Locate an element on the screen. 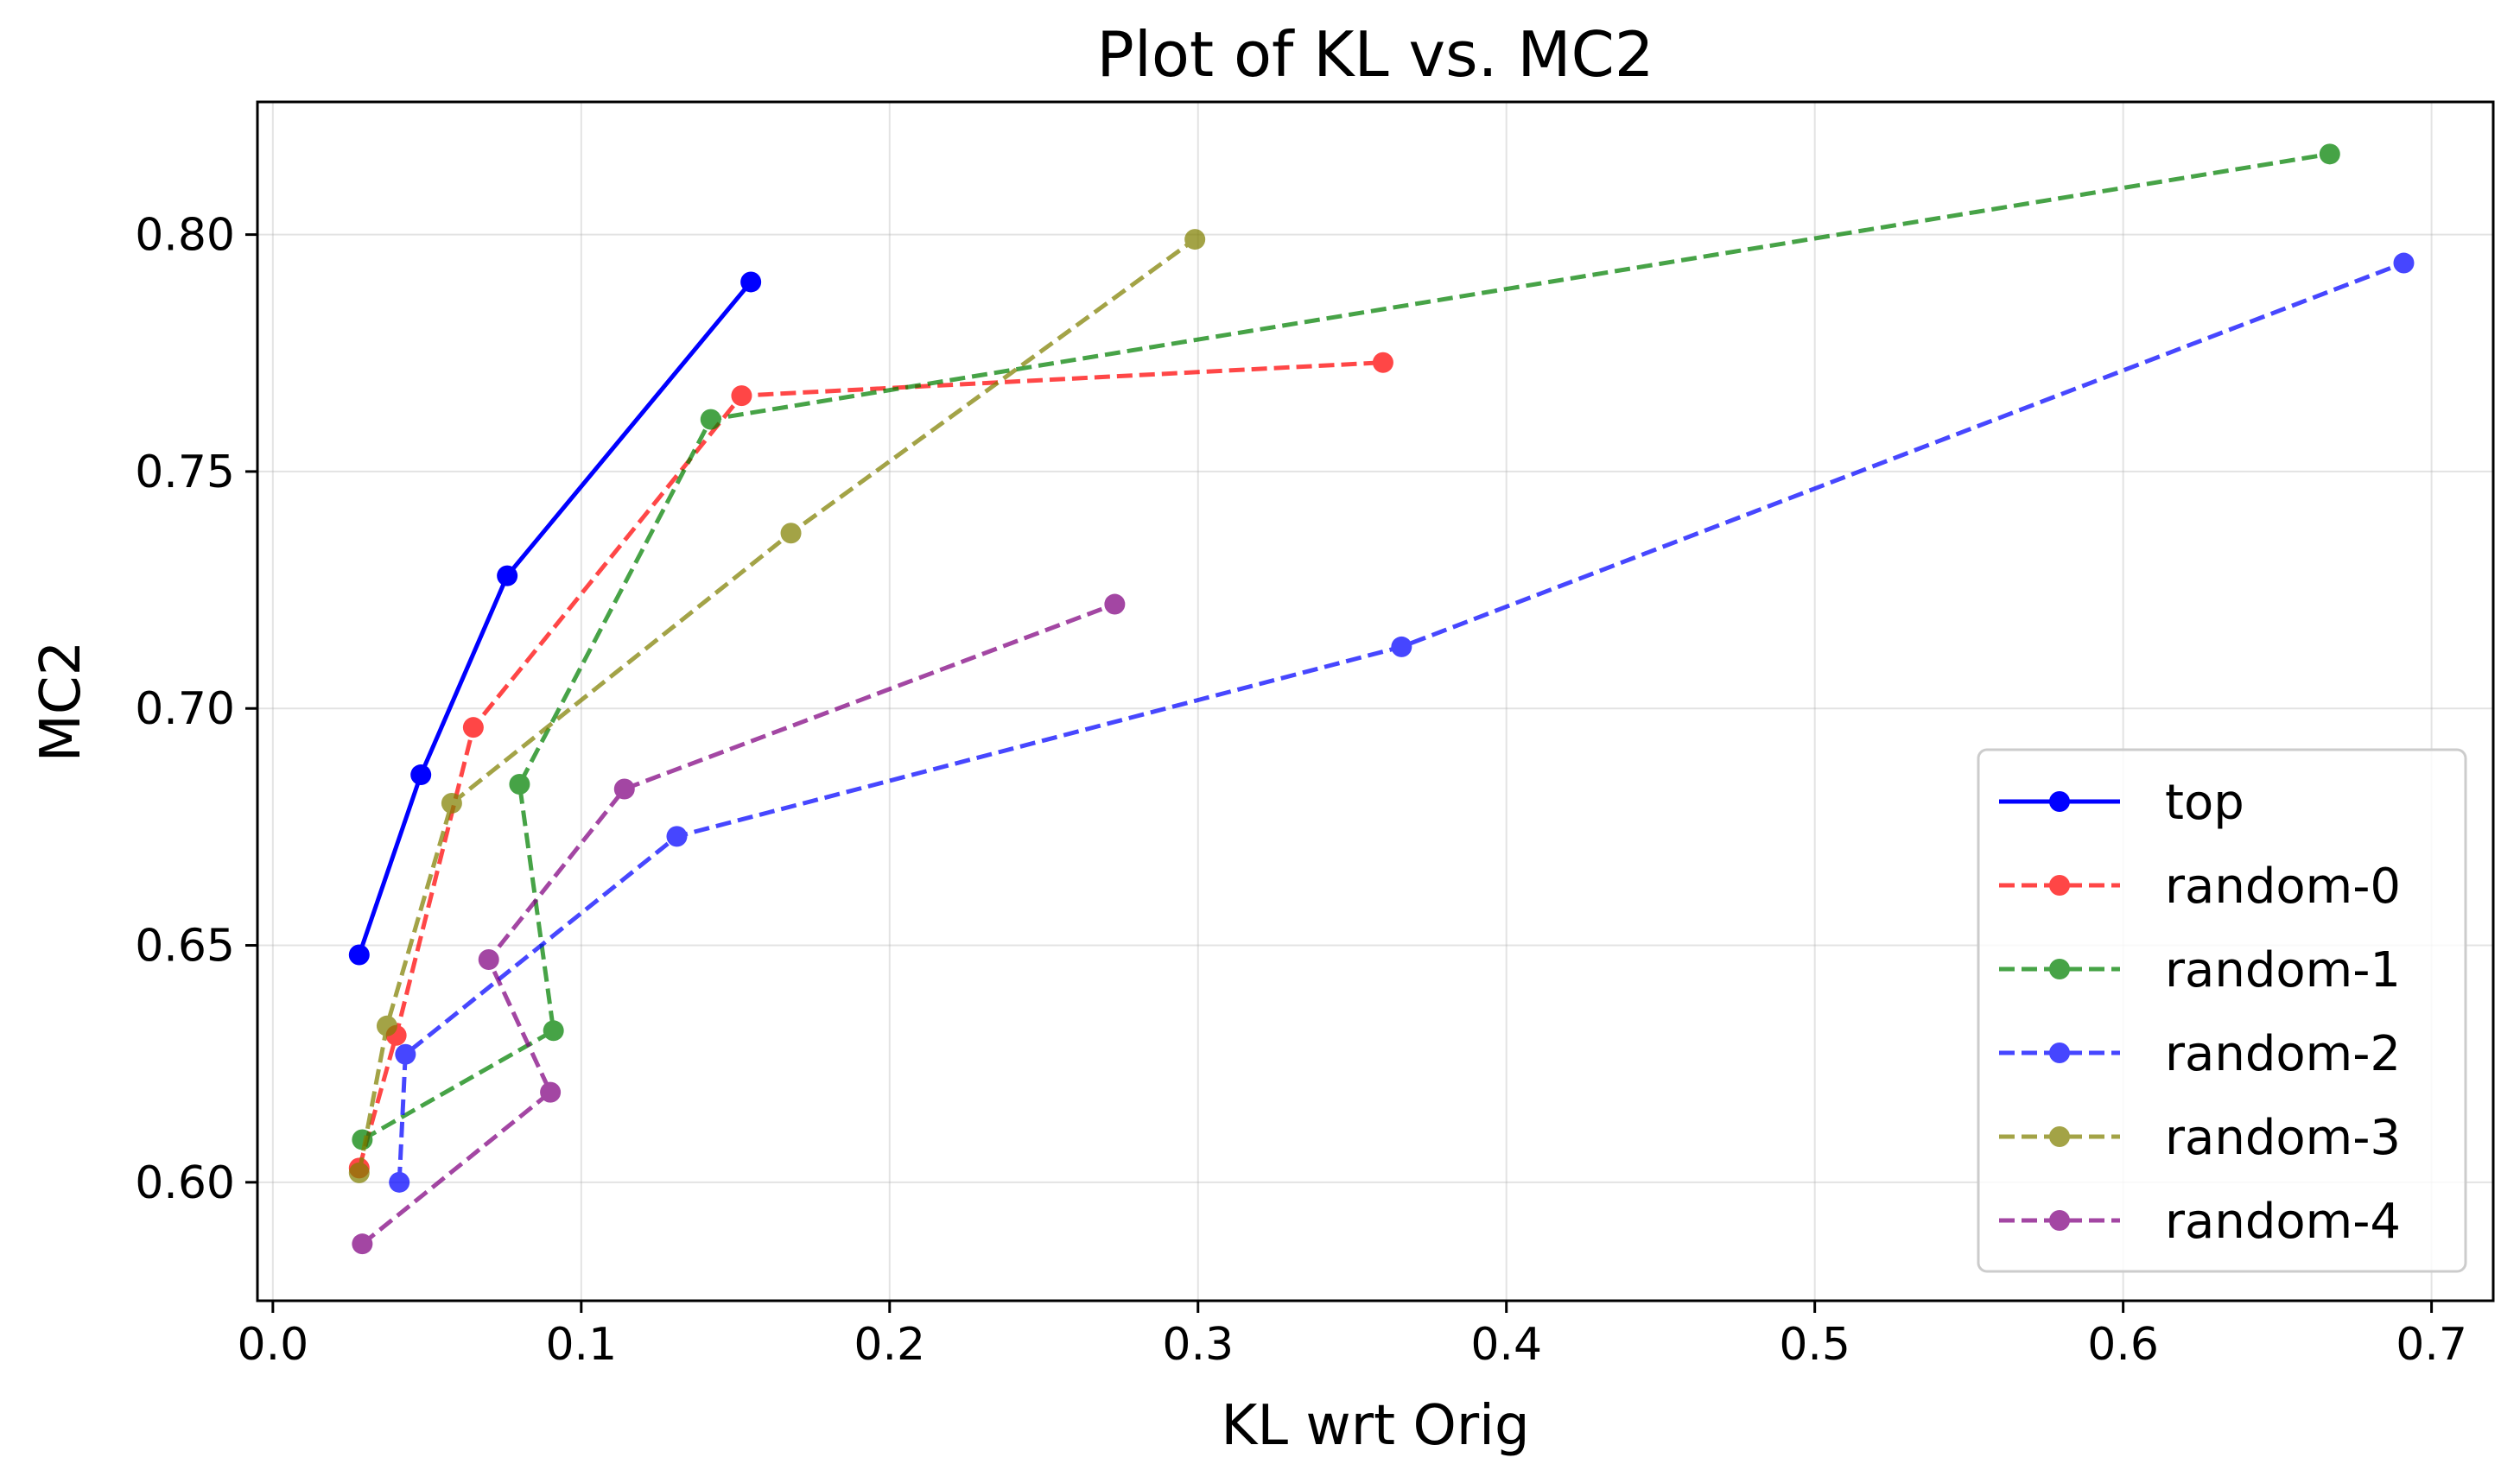  x-tick-label: 0.3 is located at coordinates (1198, 1345).